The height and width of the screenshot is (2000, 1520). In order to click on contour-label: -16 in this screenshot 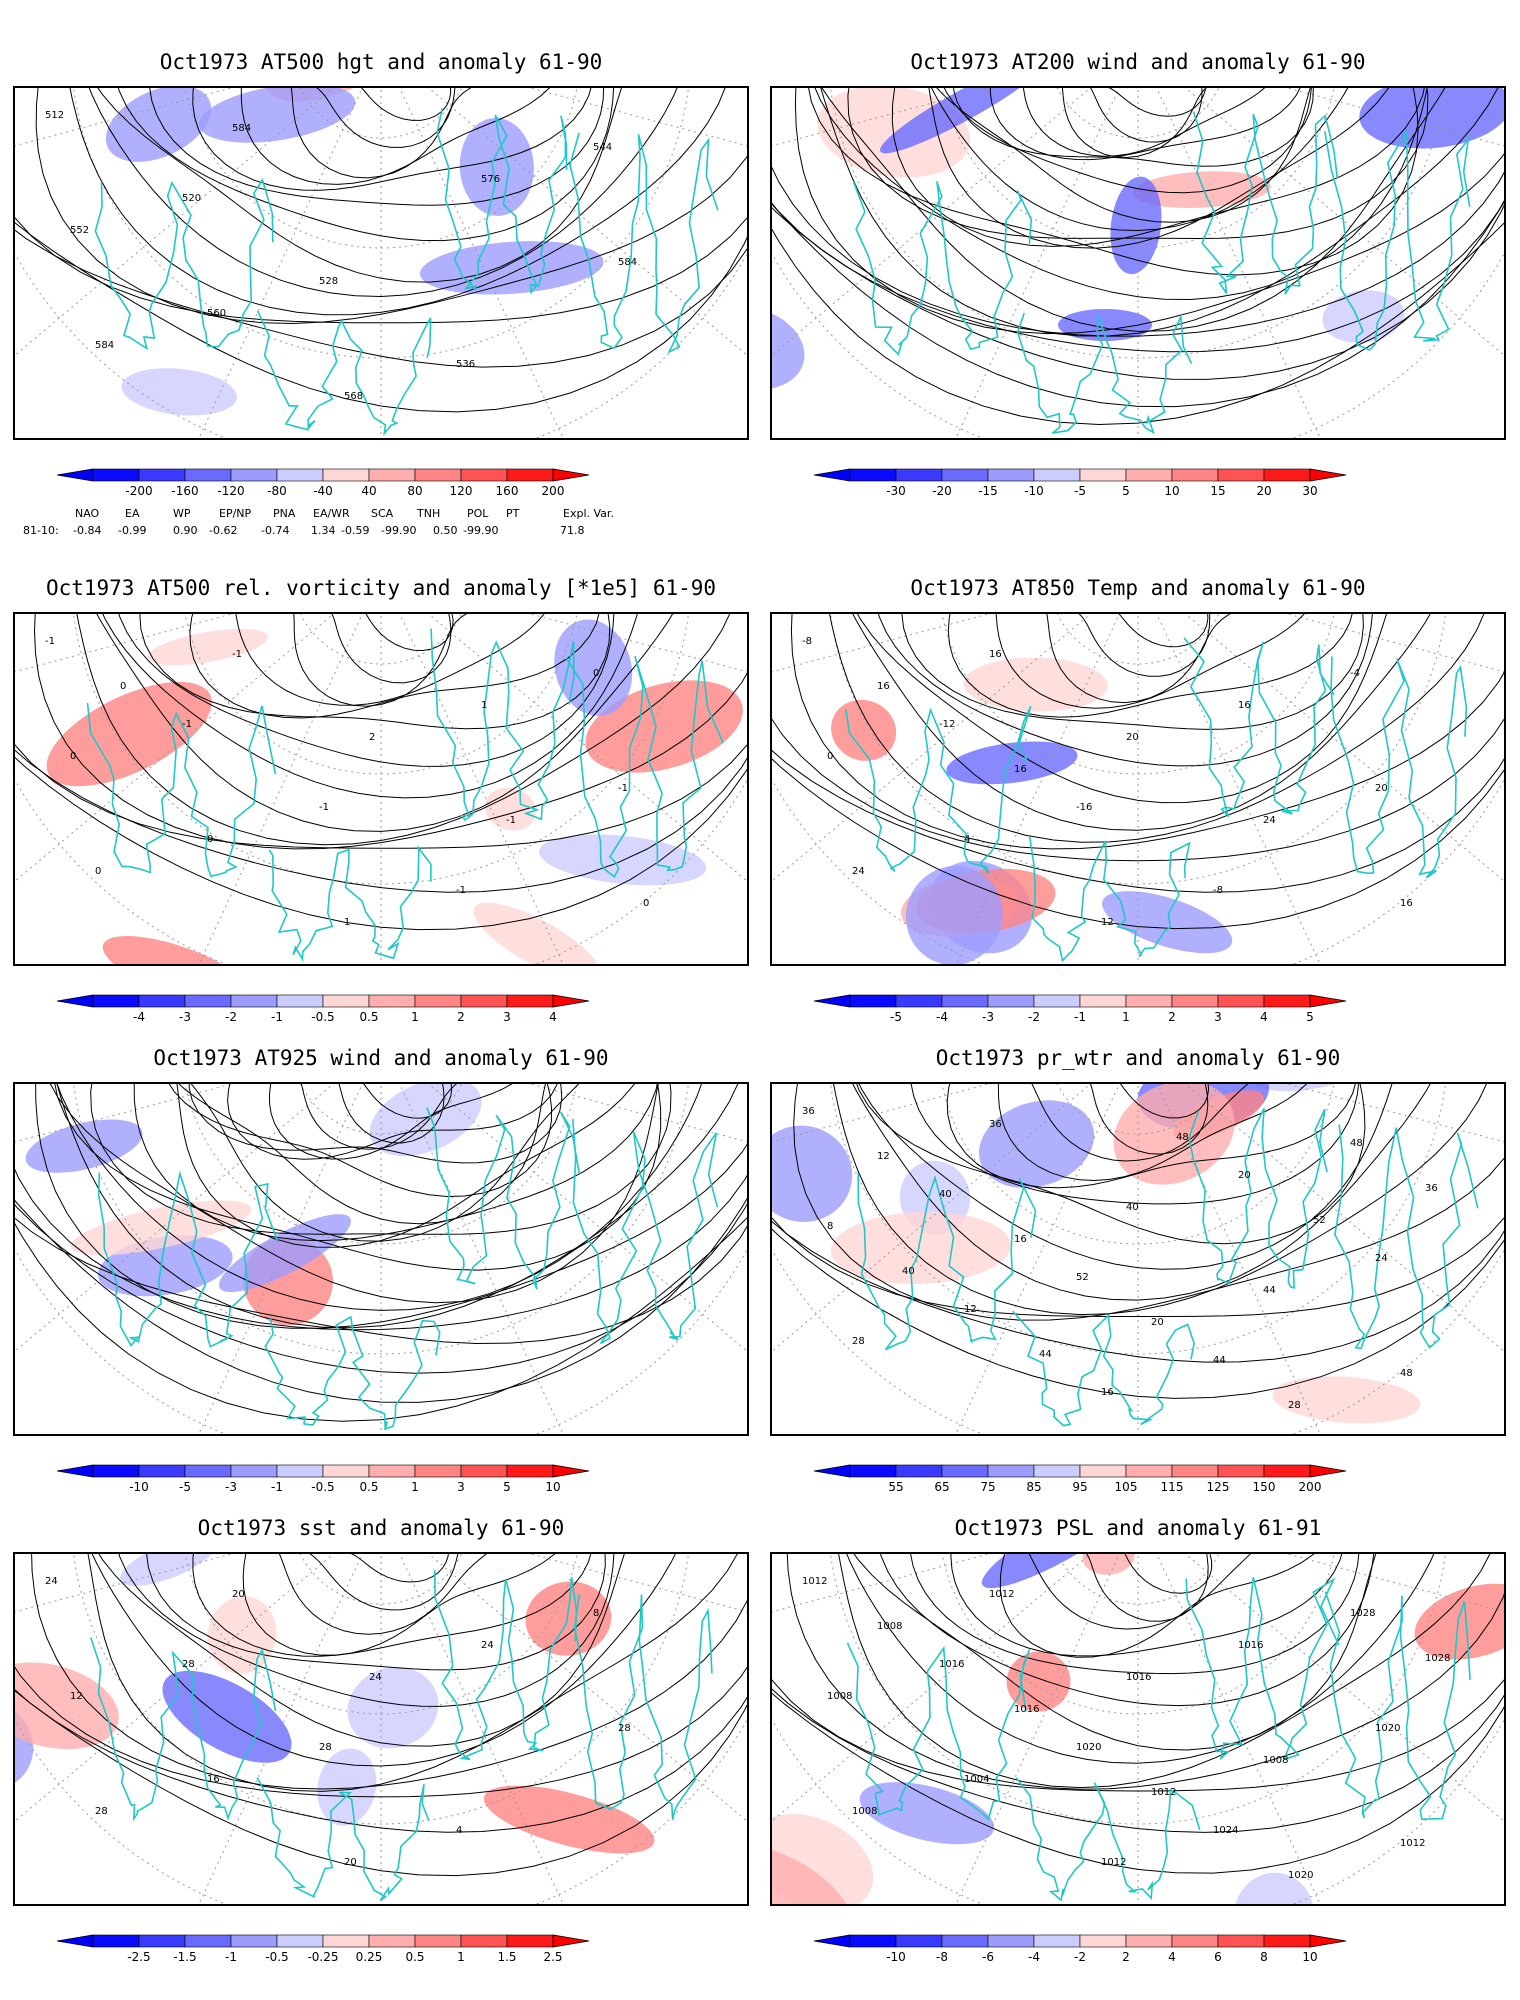, I will do `click(1084, 807)`.